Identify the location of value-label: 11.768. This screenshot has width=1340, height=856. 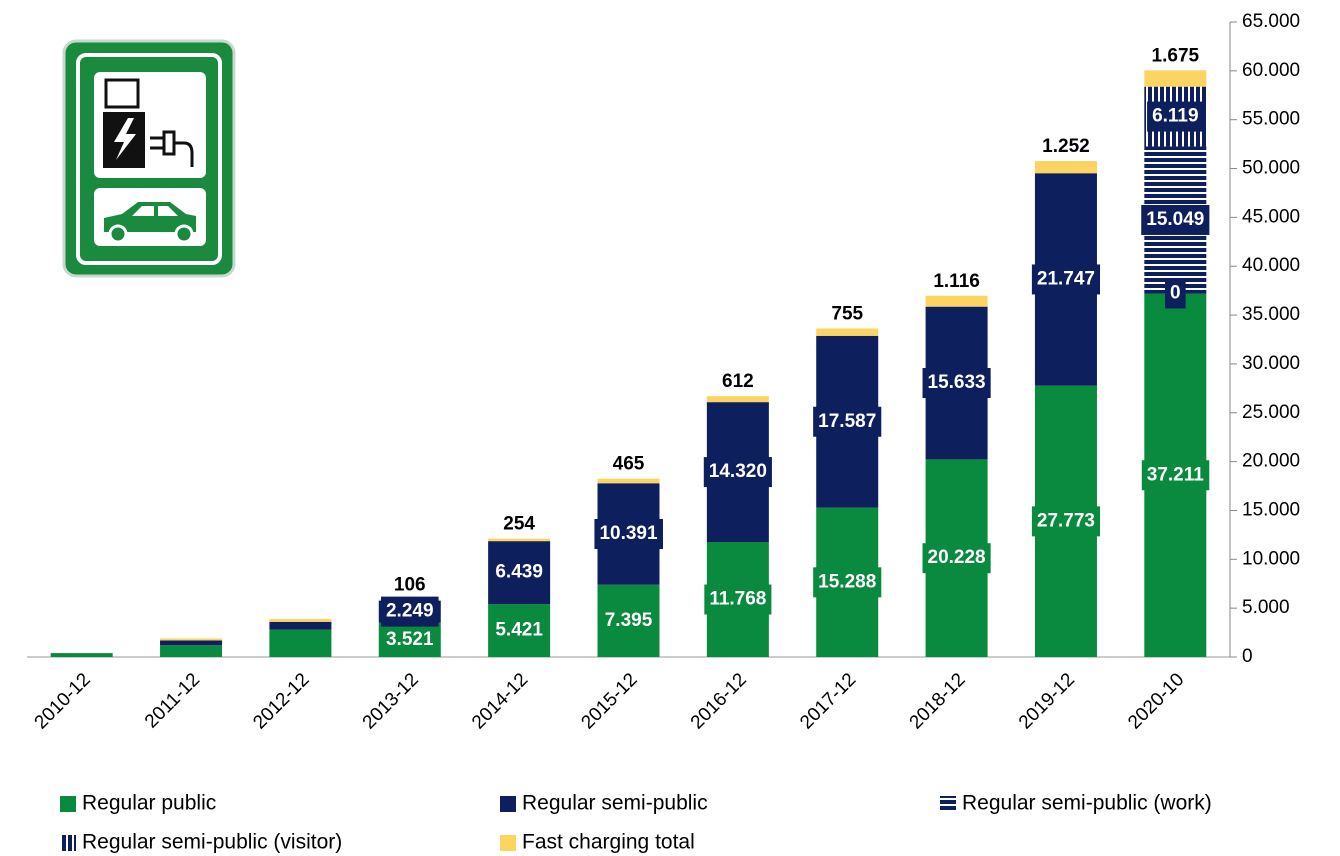
(737, 599).